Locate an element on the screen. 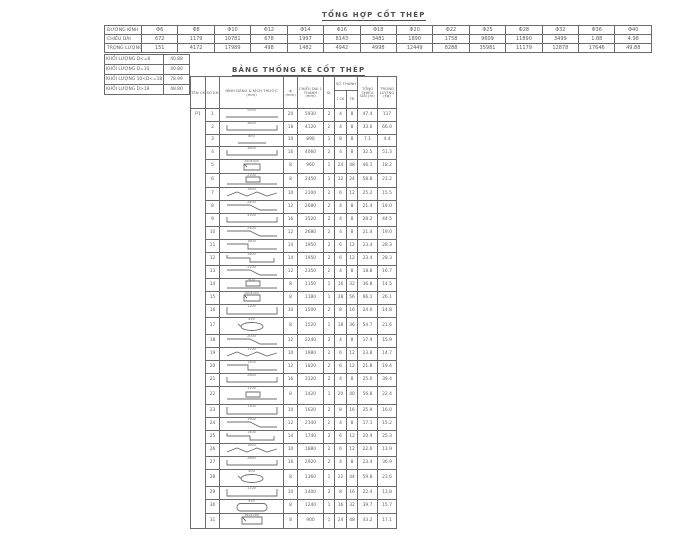  total-length-cell: 47.4 is located at coordinates (368, 115).